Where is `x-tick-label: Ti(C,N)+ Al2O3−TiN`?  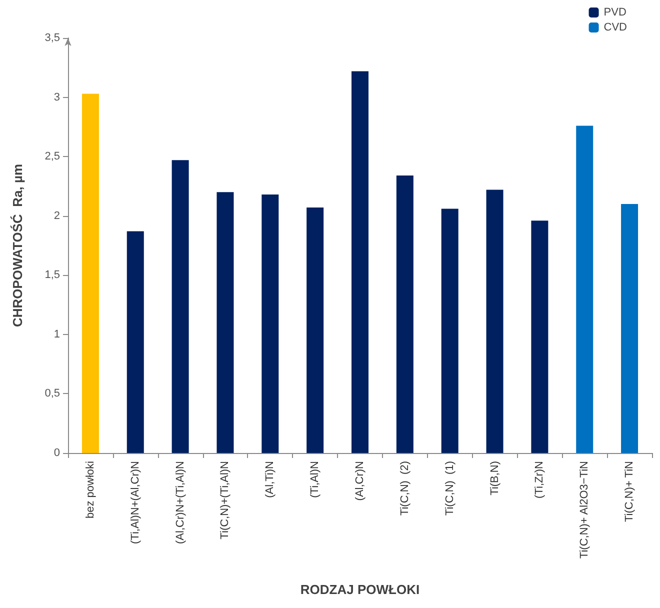
x-tick-label: Ti(C,N)+ Al2O3−TiN is located at coordinates (584, 509).